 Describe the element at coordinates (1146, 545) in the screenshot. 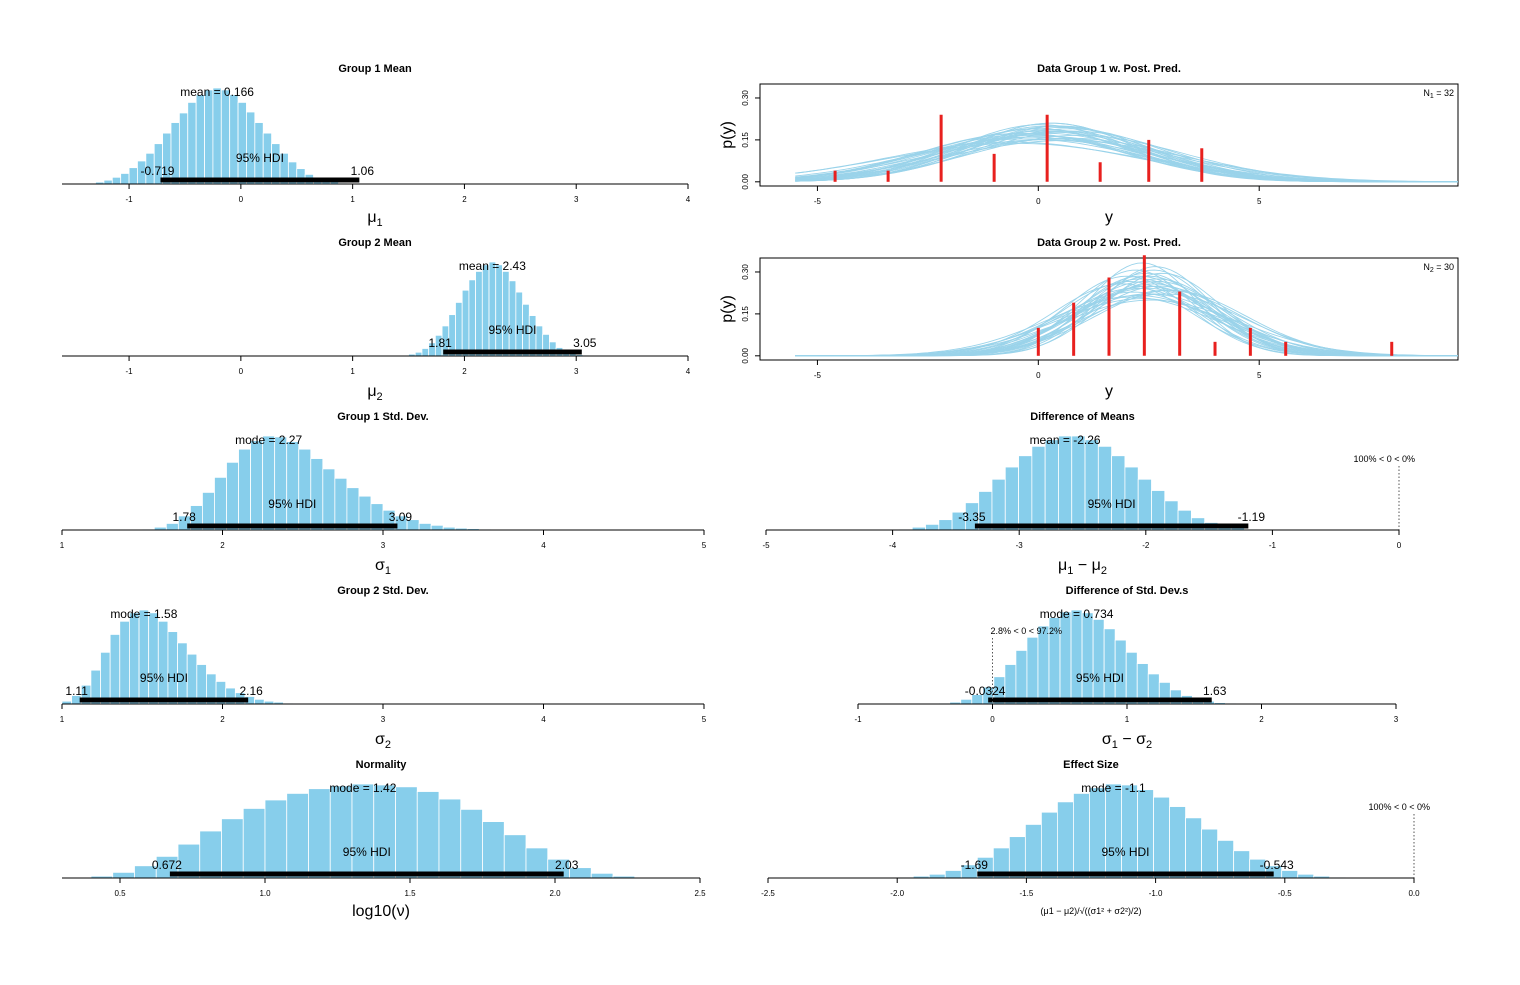

I see `x-tick-label: -2` at that location.